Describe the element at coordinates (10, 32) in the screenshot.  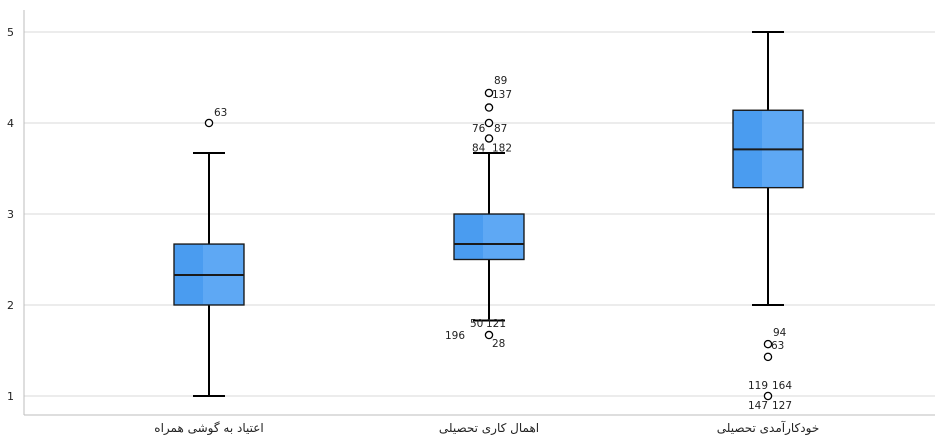
I see `y-tick-label: 5` at that location.